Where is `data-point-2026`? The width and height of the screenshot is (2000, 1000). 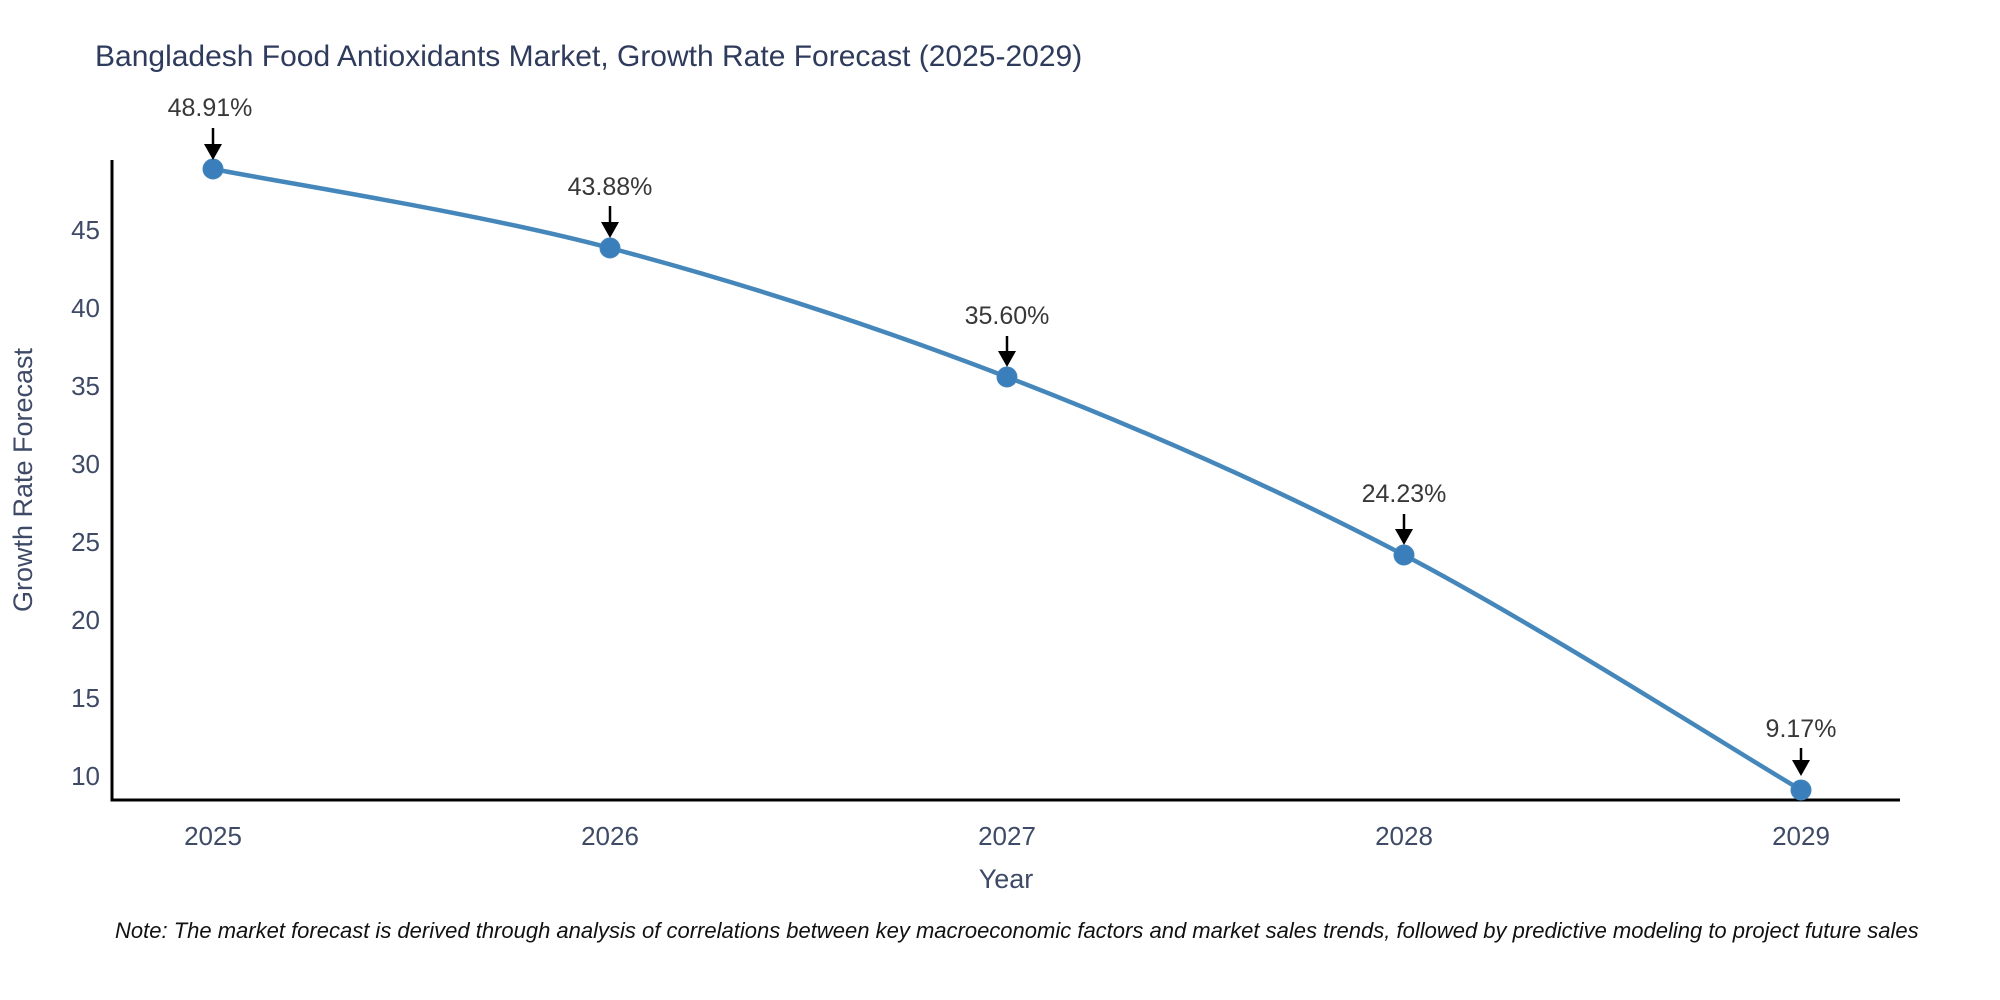
data-point-2026 is located at coordinates (610, 248).